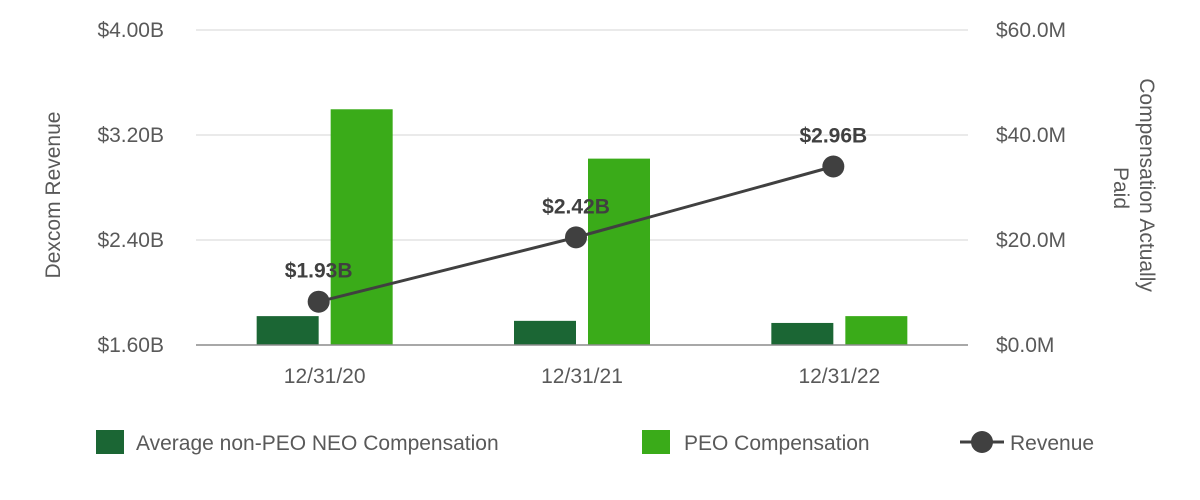 This screenshot has width=1200, height=500. Describe the element at coordinates (839, 376) in the screenshot. I see `x-tick-label: 12/31/22` at that location.